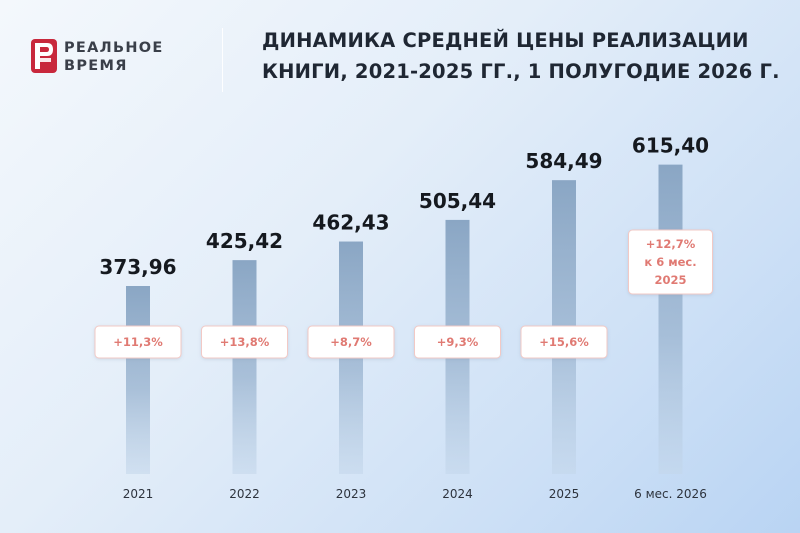  I want to click on brand-mark-icon, so click(44, 56).